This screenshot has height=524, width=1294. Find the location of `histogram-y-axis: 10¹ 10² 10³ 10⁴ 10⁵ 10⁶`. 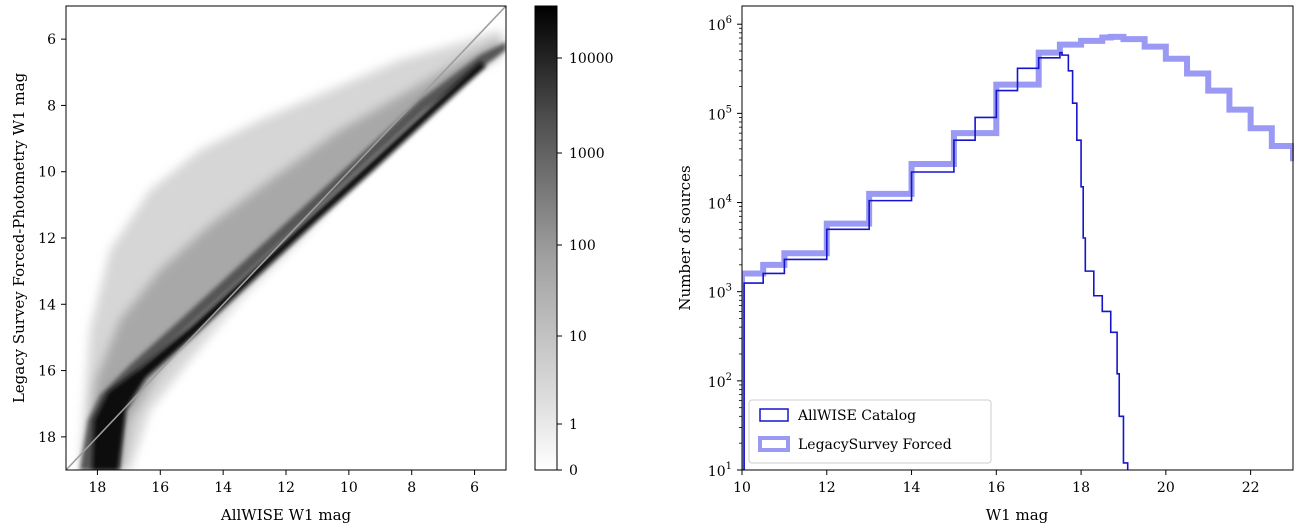

histogram-y-axis: 10¹ 10² 10³ 10⁴ 10⁵ 10⁶ is located at coordinates (725, 247).